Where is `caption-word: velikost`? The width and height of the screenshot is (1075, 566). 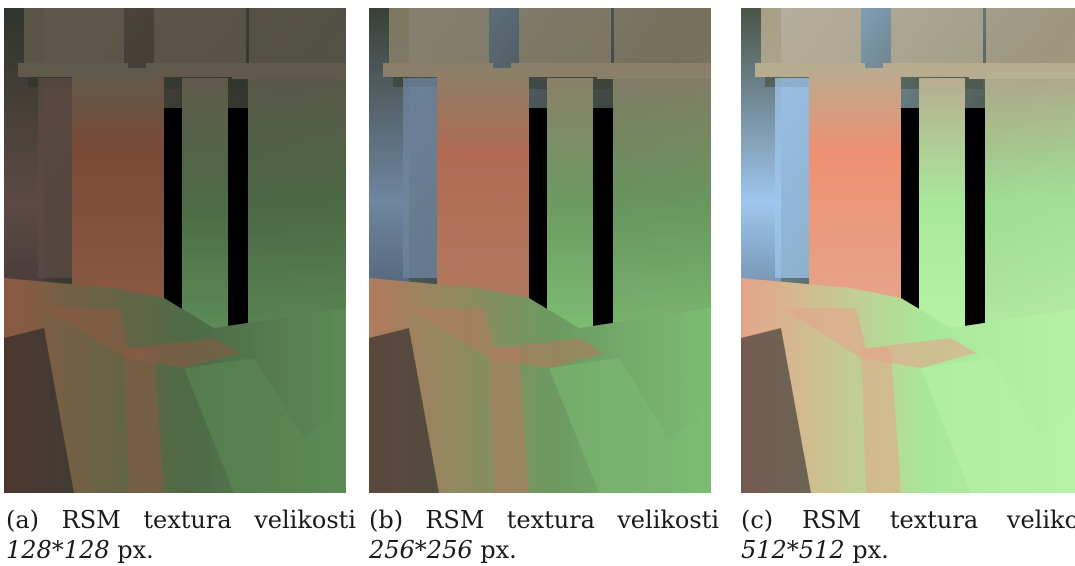
caption-word: velikost is located at coordinates (1040, 520).